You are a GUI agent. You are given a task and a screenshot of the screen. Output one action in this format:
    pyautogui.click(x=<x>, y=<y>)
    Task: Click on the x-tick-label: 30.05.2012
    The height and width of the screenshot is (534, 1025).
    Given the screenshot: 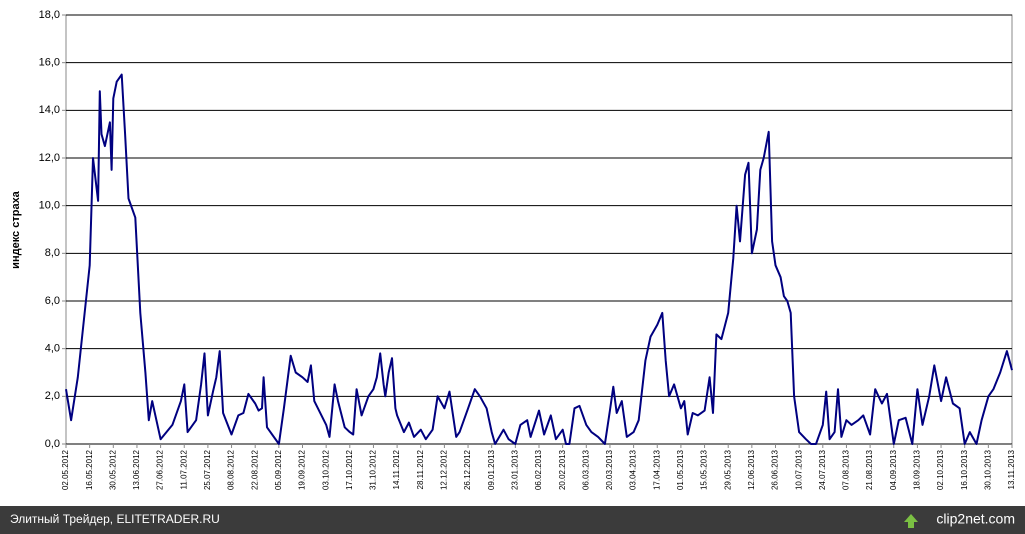 What is the action you would take?
    pyautogui.click(x=112, y=469)
    